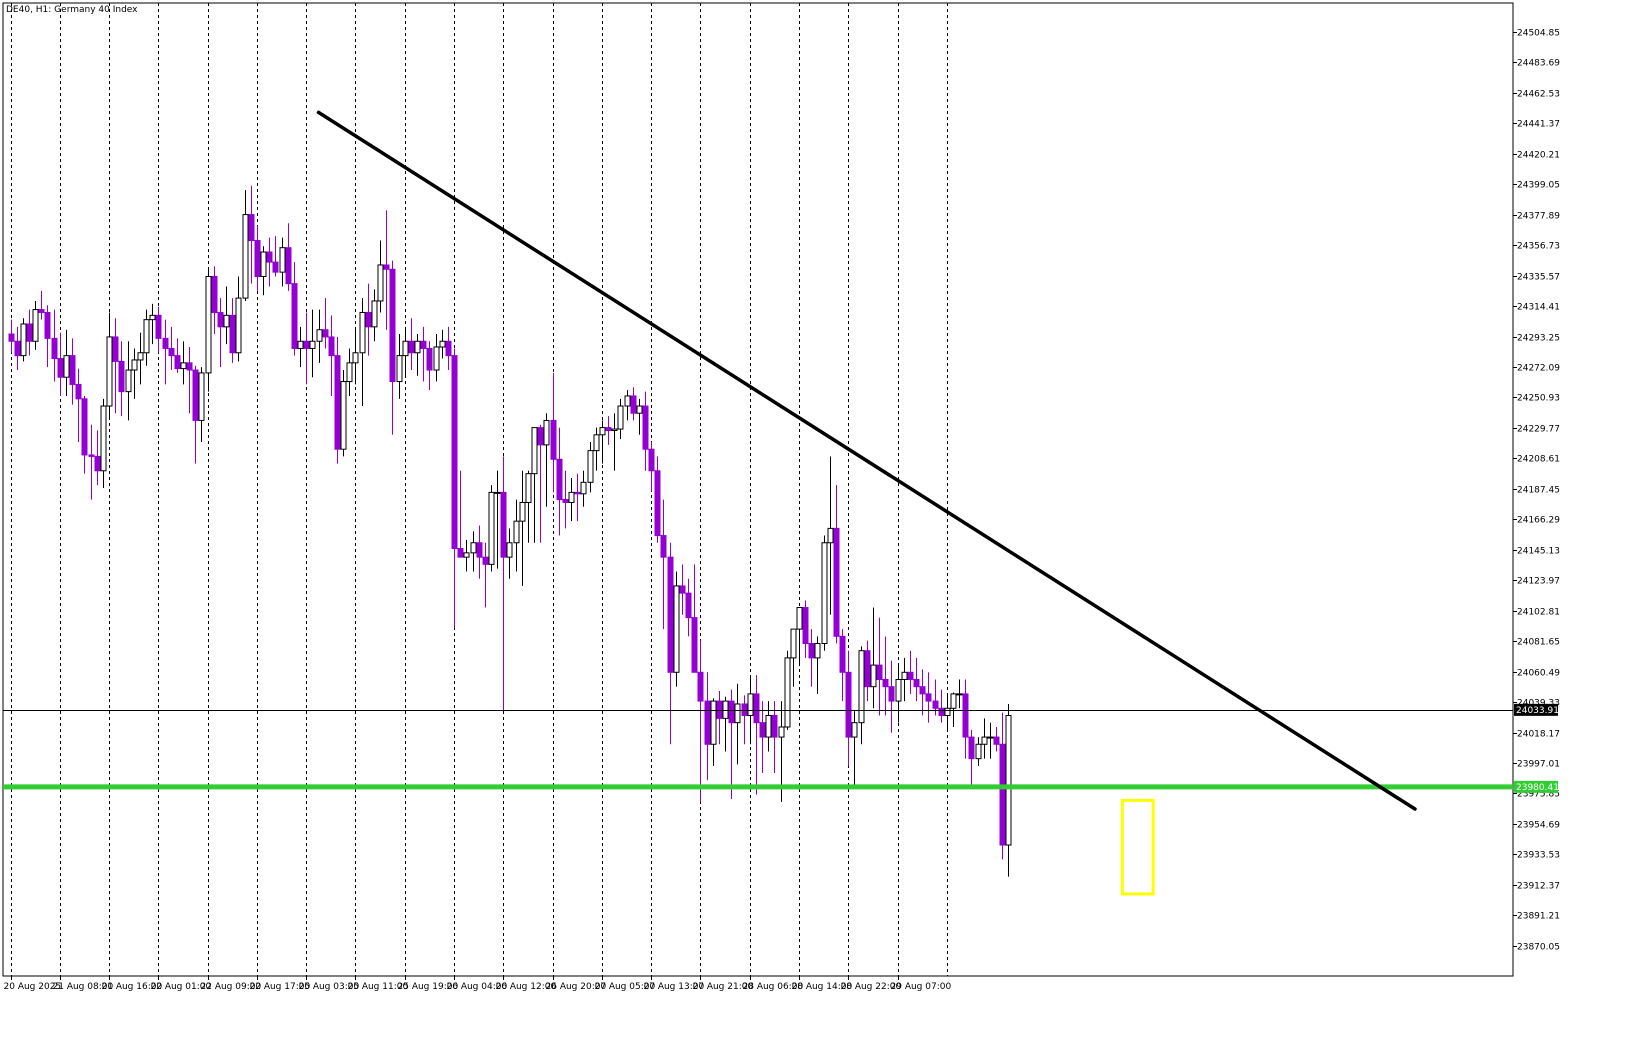 Image resolution: width=1628 pixels, height=1039 pixels. Describe the element at coordinates (83, 987) in the screenshot. I see `x-tick-label: 21 Aug 08:00` at that location.